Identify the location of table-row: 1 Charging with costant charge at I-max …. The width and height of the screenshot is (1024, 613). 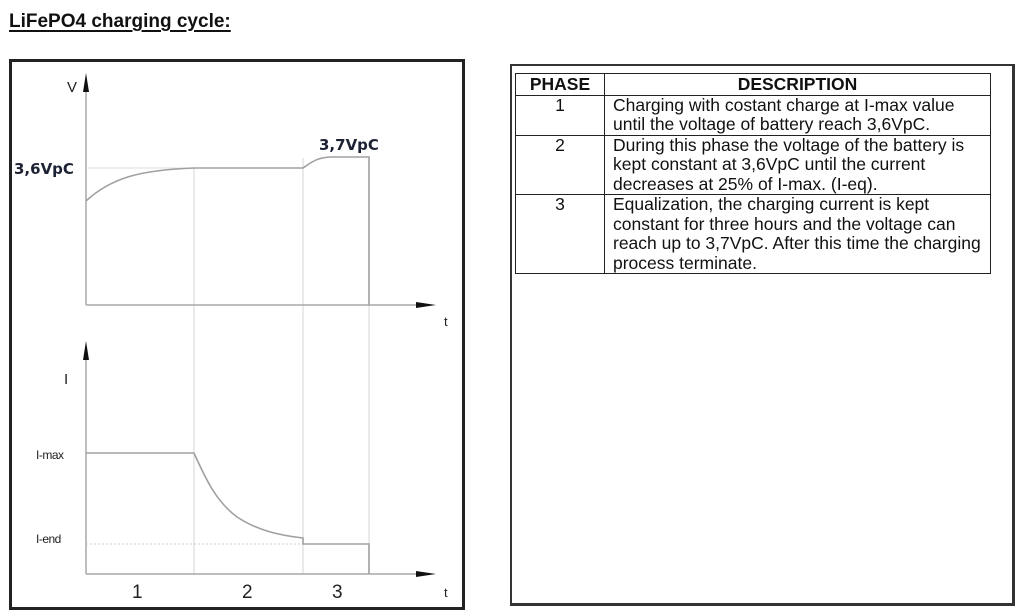
(753, 115).